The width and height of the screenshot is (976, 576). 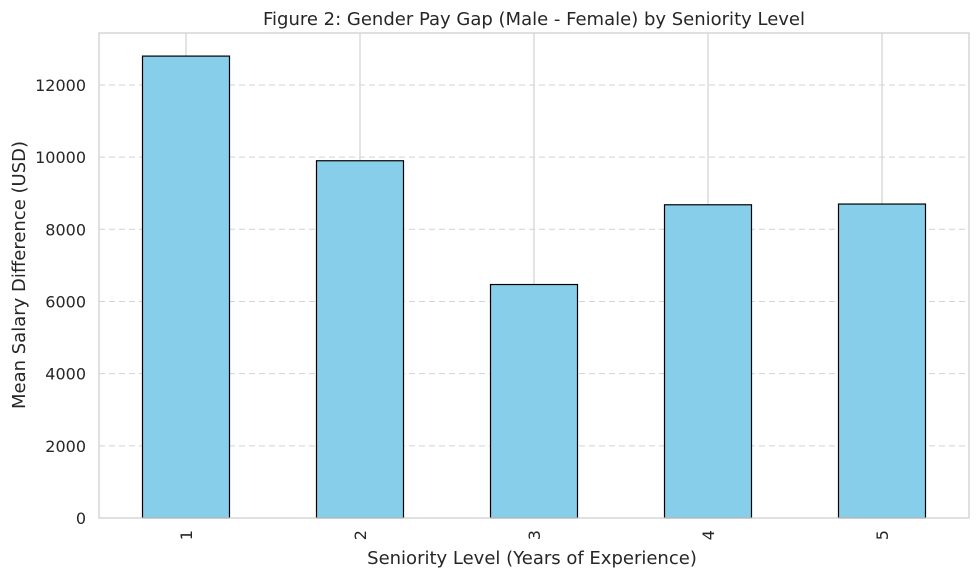 I want to click on x-tick-label: 4, so click(x=708, y=535).